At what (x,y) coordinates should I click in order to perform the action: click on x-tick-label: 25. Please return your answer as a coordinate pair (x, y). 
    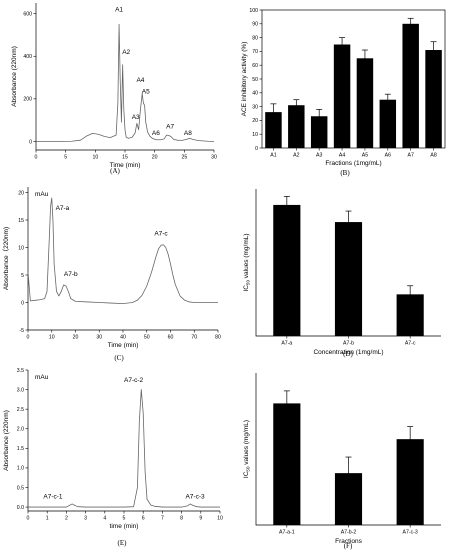
    Looking at the image, I should click on (184, 158).